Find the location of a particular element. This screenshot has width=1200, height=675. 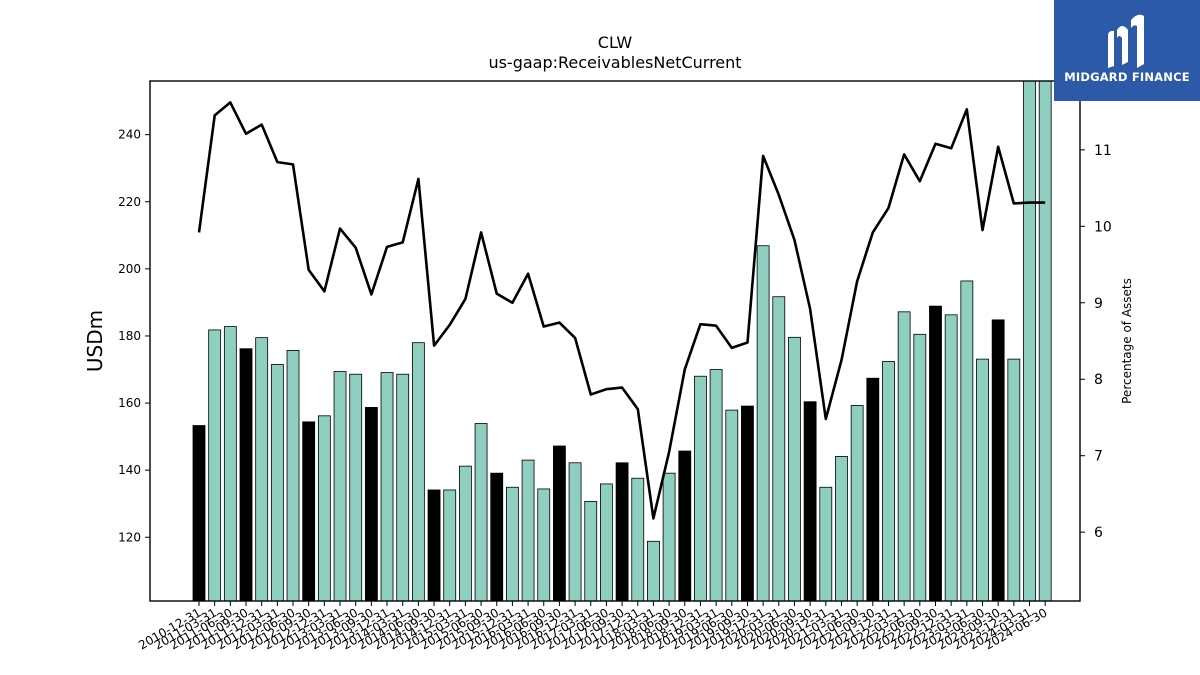

y-tick-label: 200 is located at coordinates (129, 269).